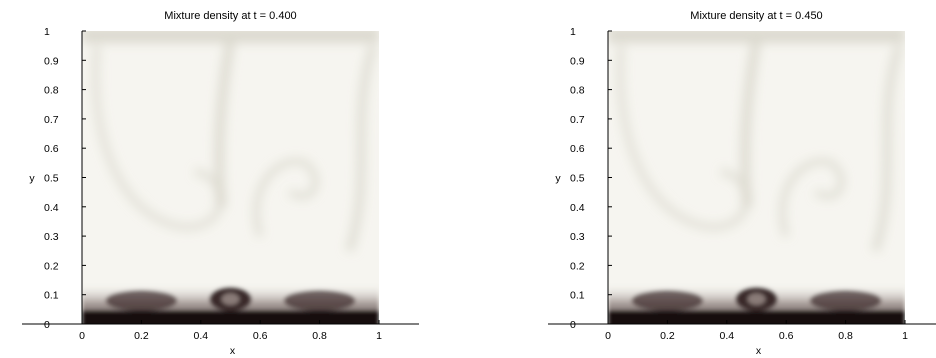  What do you see at coordinates (756, 16) in the screenshot?
I see `chart-title: Mixture density at t = 0.450` at bounding box center [756, 16].